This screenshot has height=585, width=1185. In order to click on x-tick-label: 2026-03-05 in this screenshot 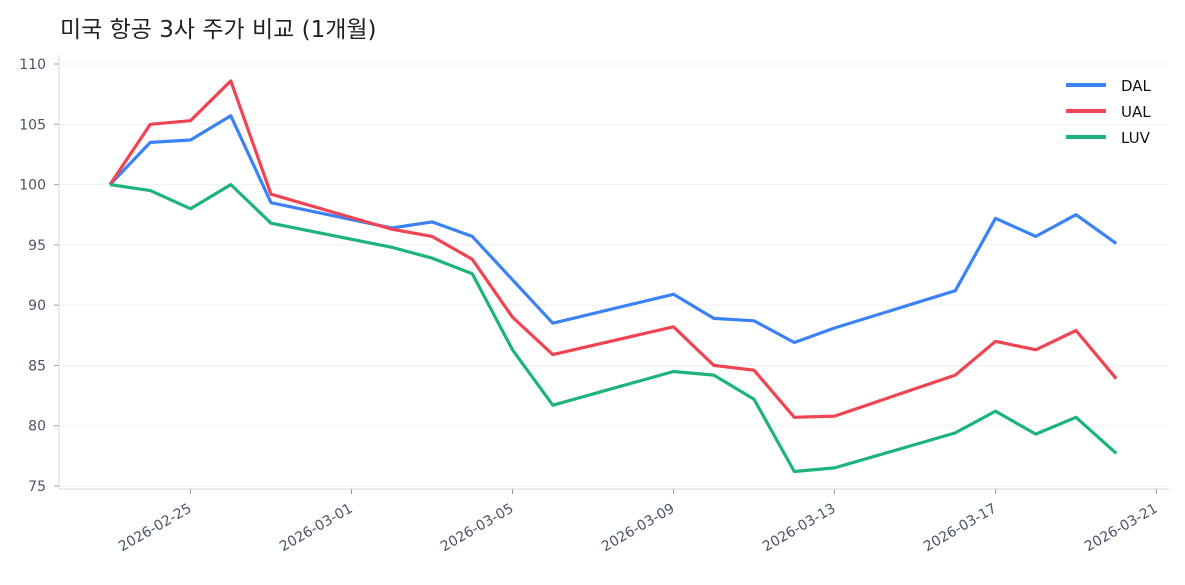, I will do `click(477, 528)`.